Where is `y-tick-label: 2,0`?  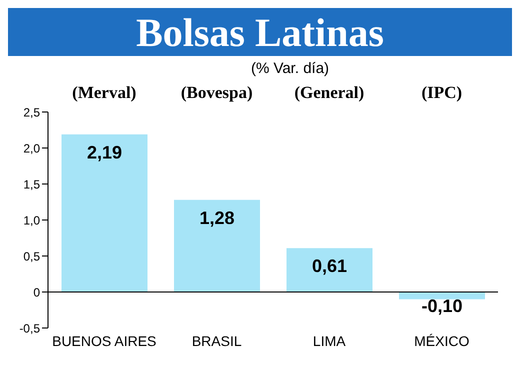
y-tick-label: 2,0 is located at coordinates (31, 148).